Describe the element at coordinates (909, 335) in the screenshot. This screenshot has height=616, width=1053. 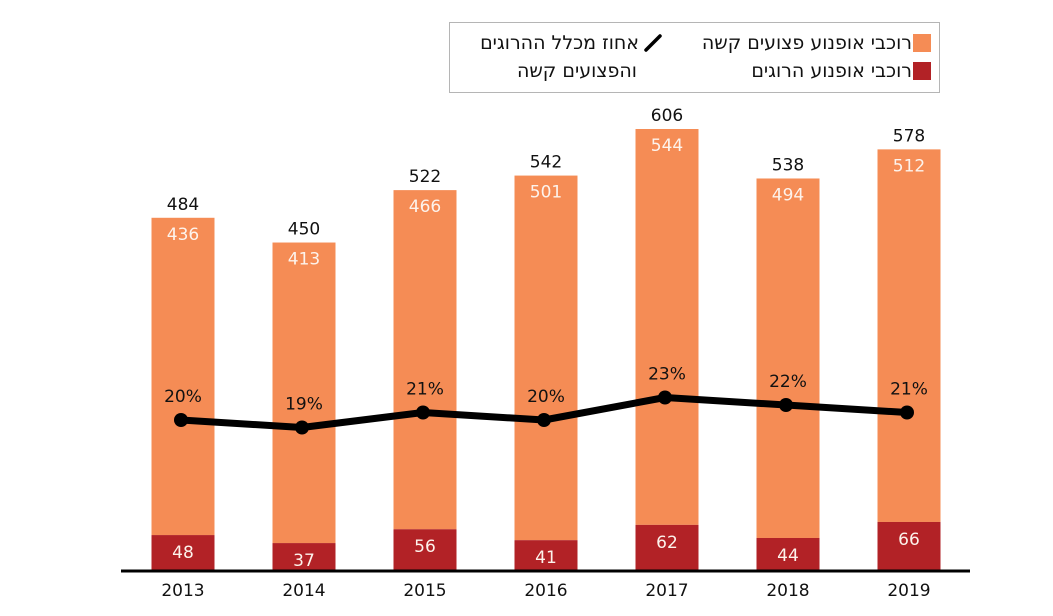
I see `bar-injured-2019` at that location.